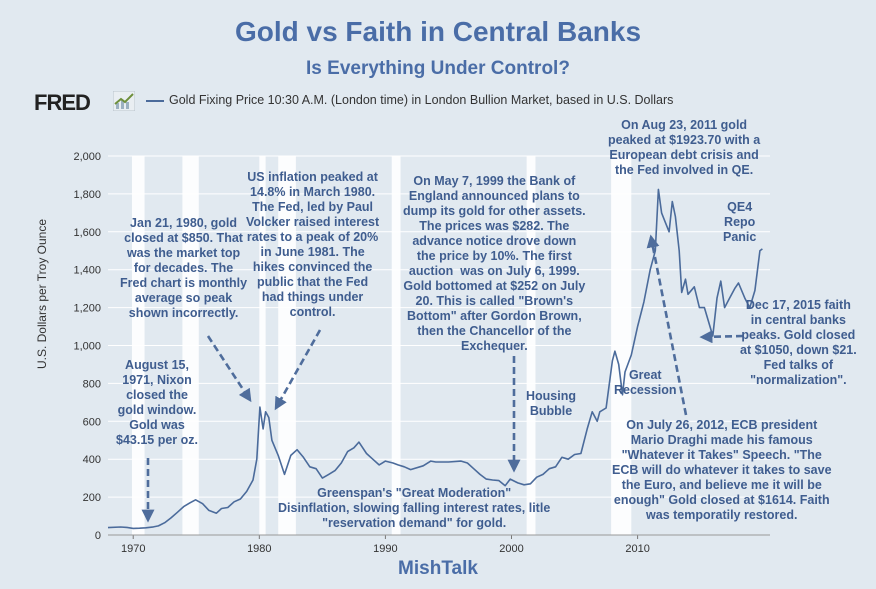  What do you see at coordinates (645, 382) in the screenshot?
I see `annotation-great-recession: Great Recession` at bounding box center [645, 382].